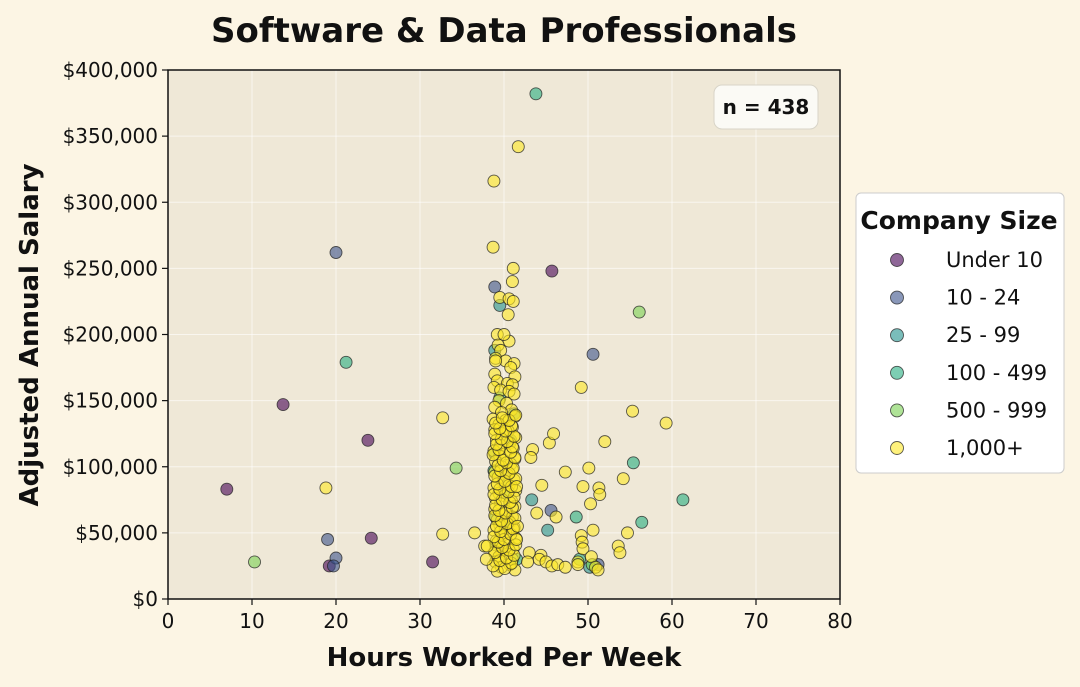 The height and width of the screenshot is (687, 1080). What do you see at coordinates (110, 335) in the screenshot?
I see `y-tick-label: $200,000` at bounding box center [110, 335].